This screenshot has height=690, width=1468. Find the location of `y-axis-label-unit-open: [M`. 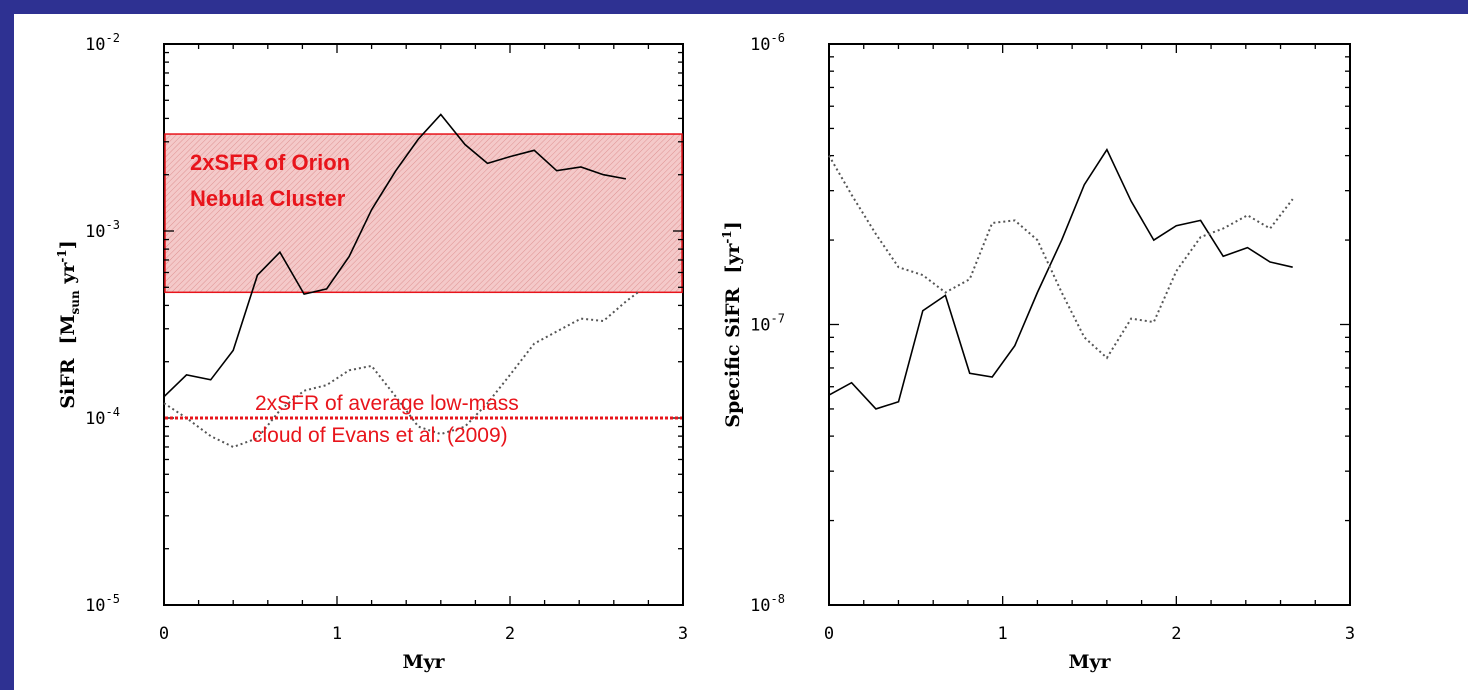

y-axis-label-unit-open: [M is located at coordinates (68, 329).